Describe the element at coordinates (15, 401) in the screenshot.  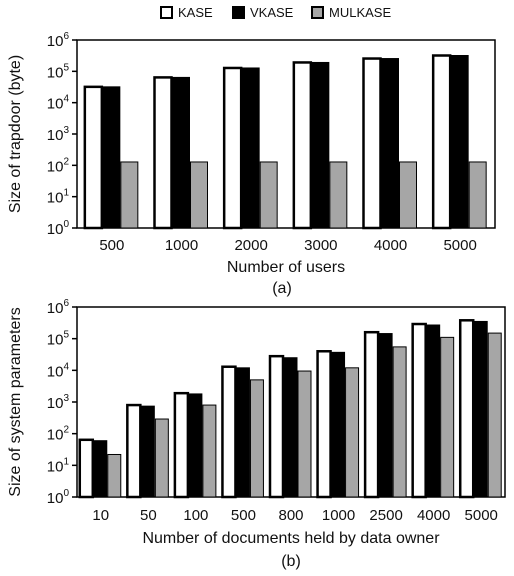
I see `y-axis-label: Size of system parameters` at that location.